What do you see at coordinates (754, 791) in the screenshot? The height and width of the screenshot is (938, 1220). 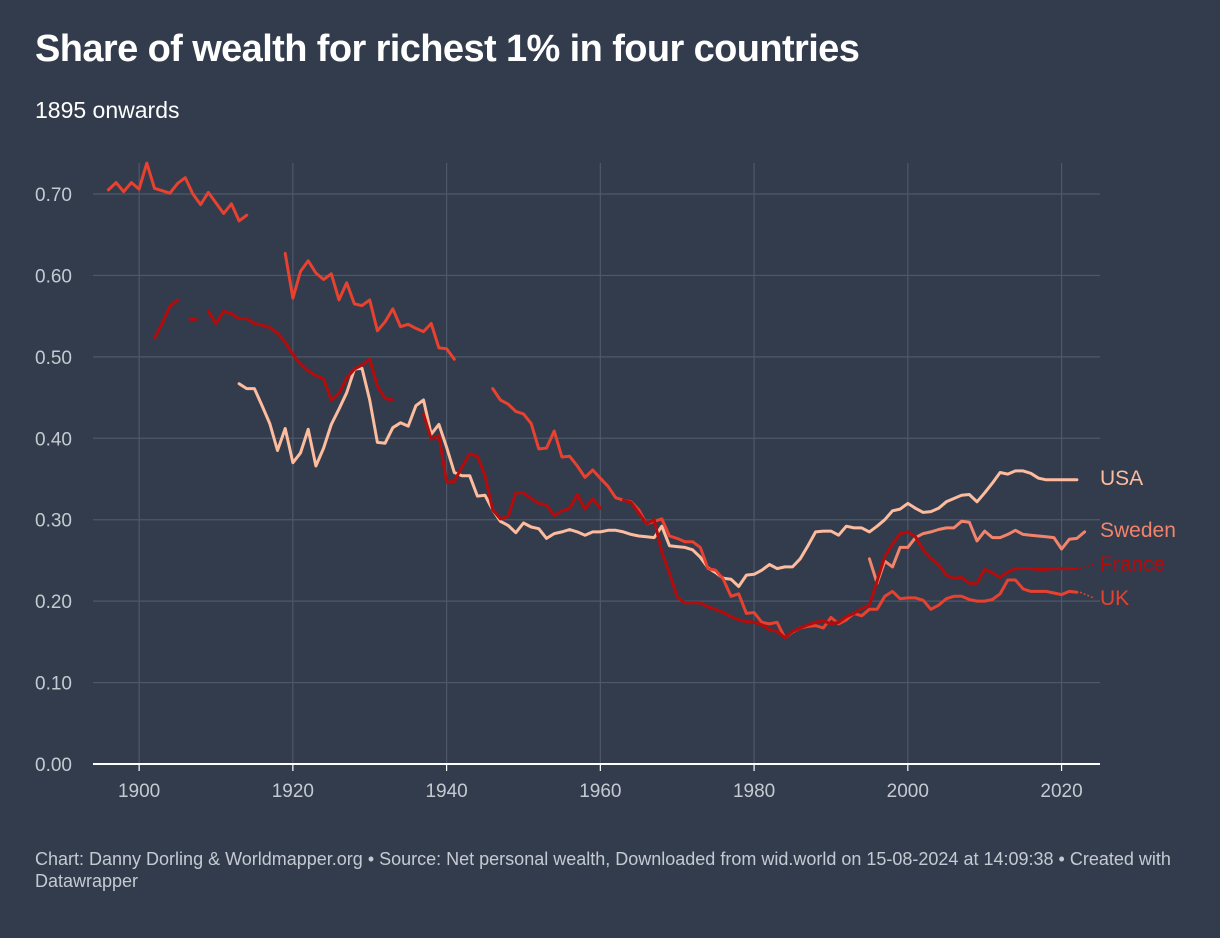 I see `x-tick-label: 1980` at bounding box center [754, 791].